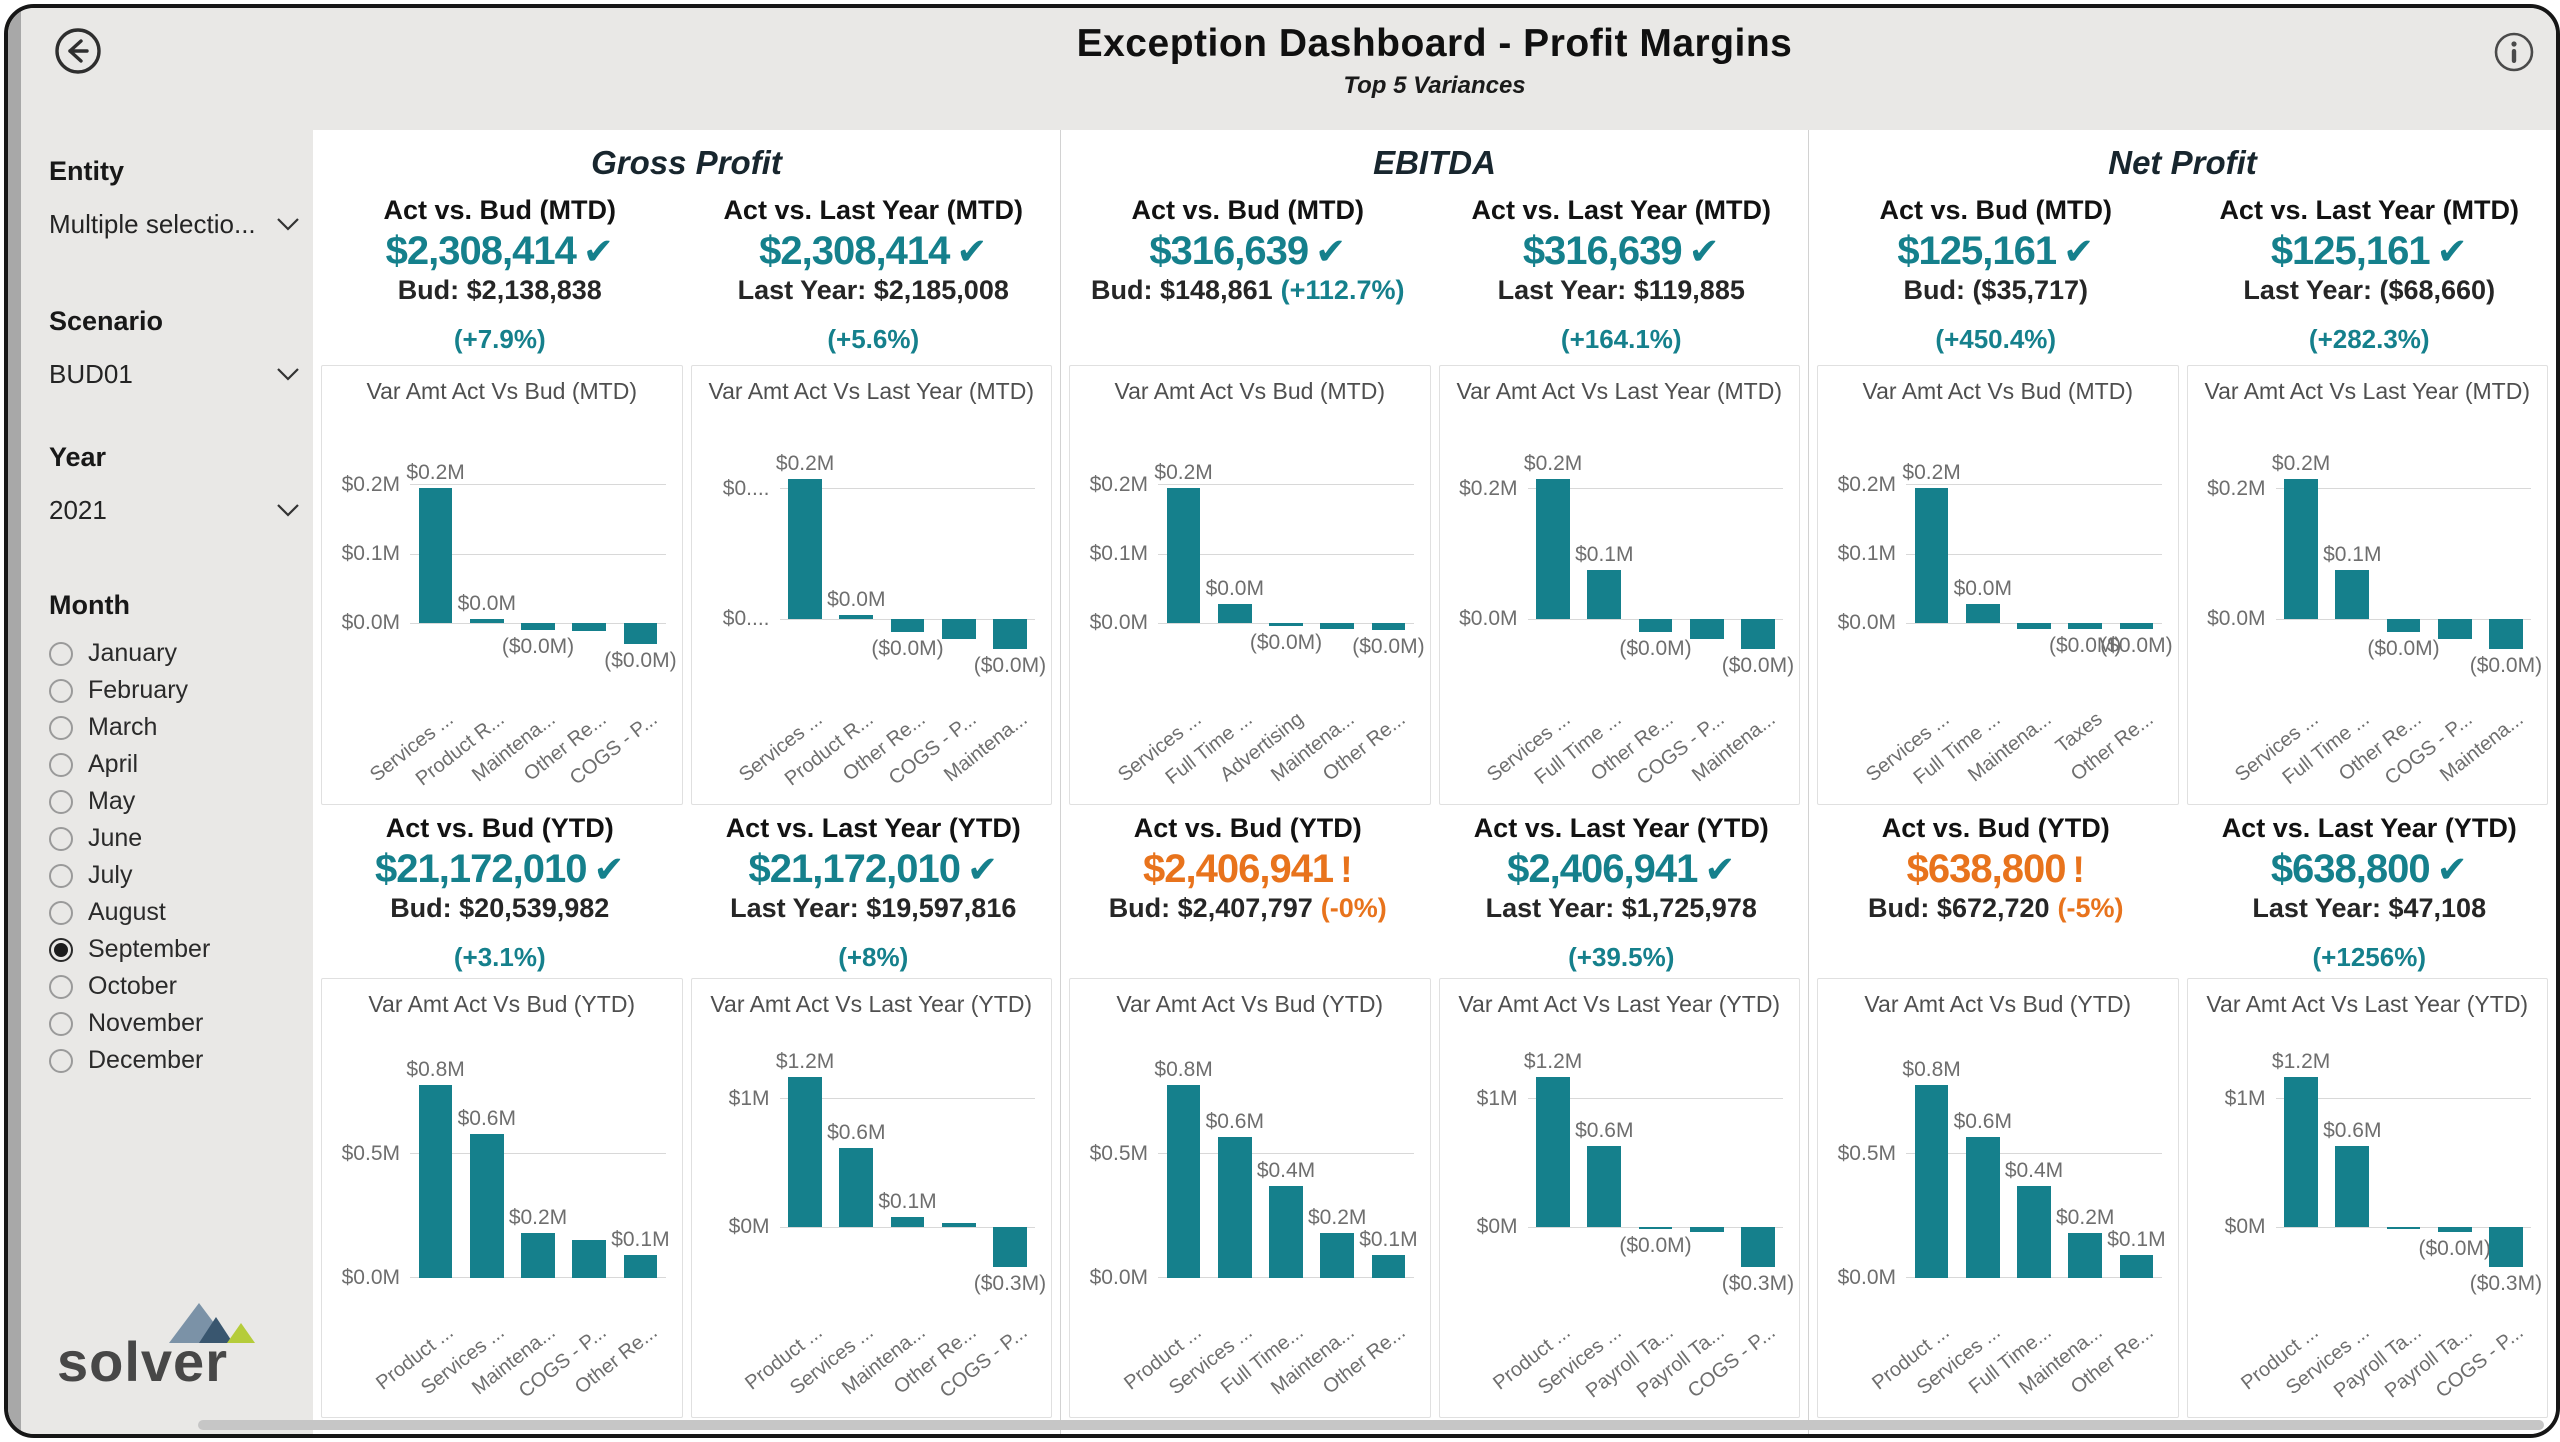 Image resolution: width=2560 pixels, height=1442 pixels. I want to click on bar-3-advertising, so click(1286, 624).